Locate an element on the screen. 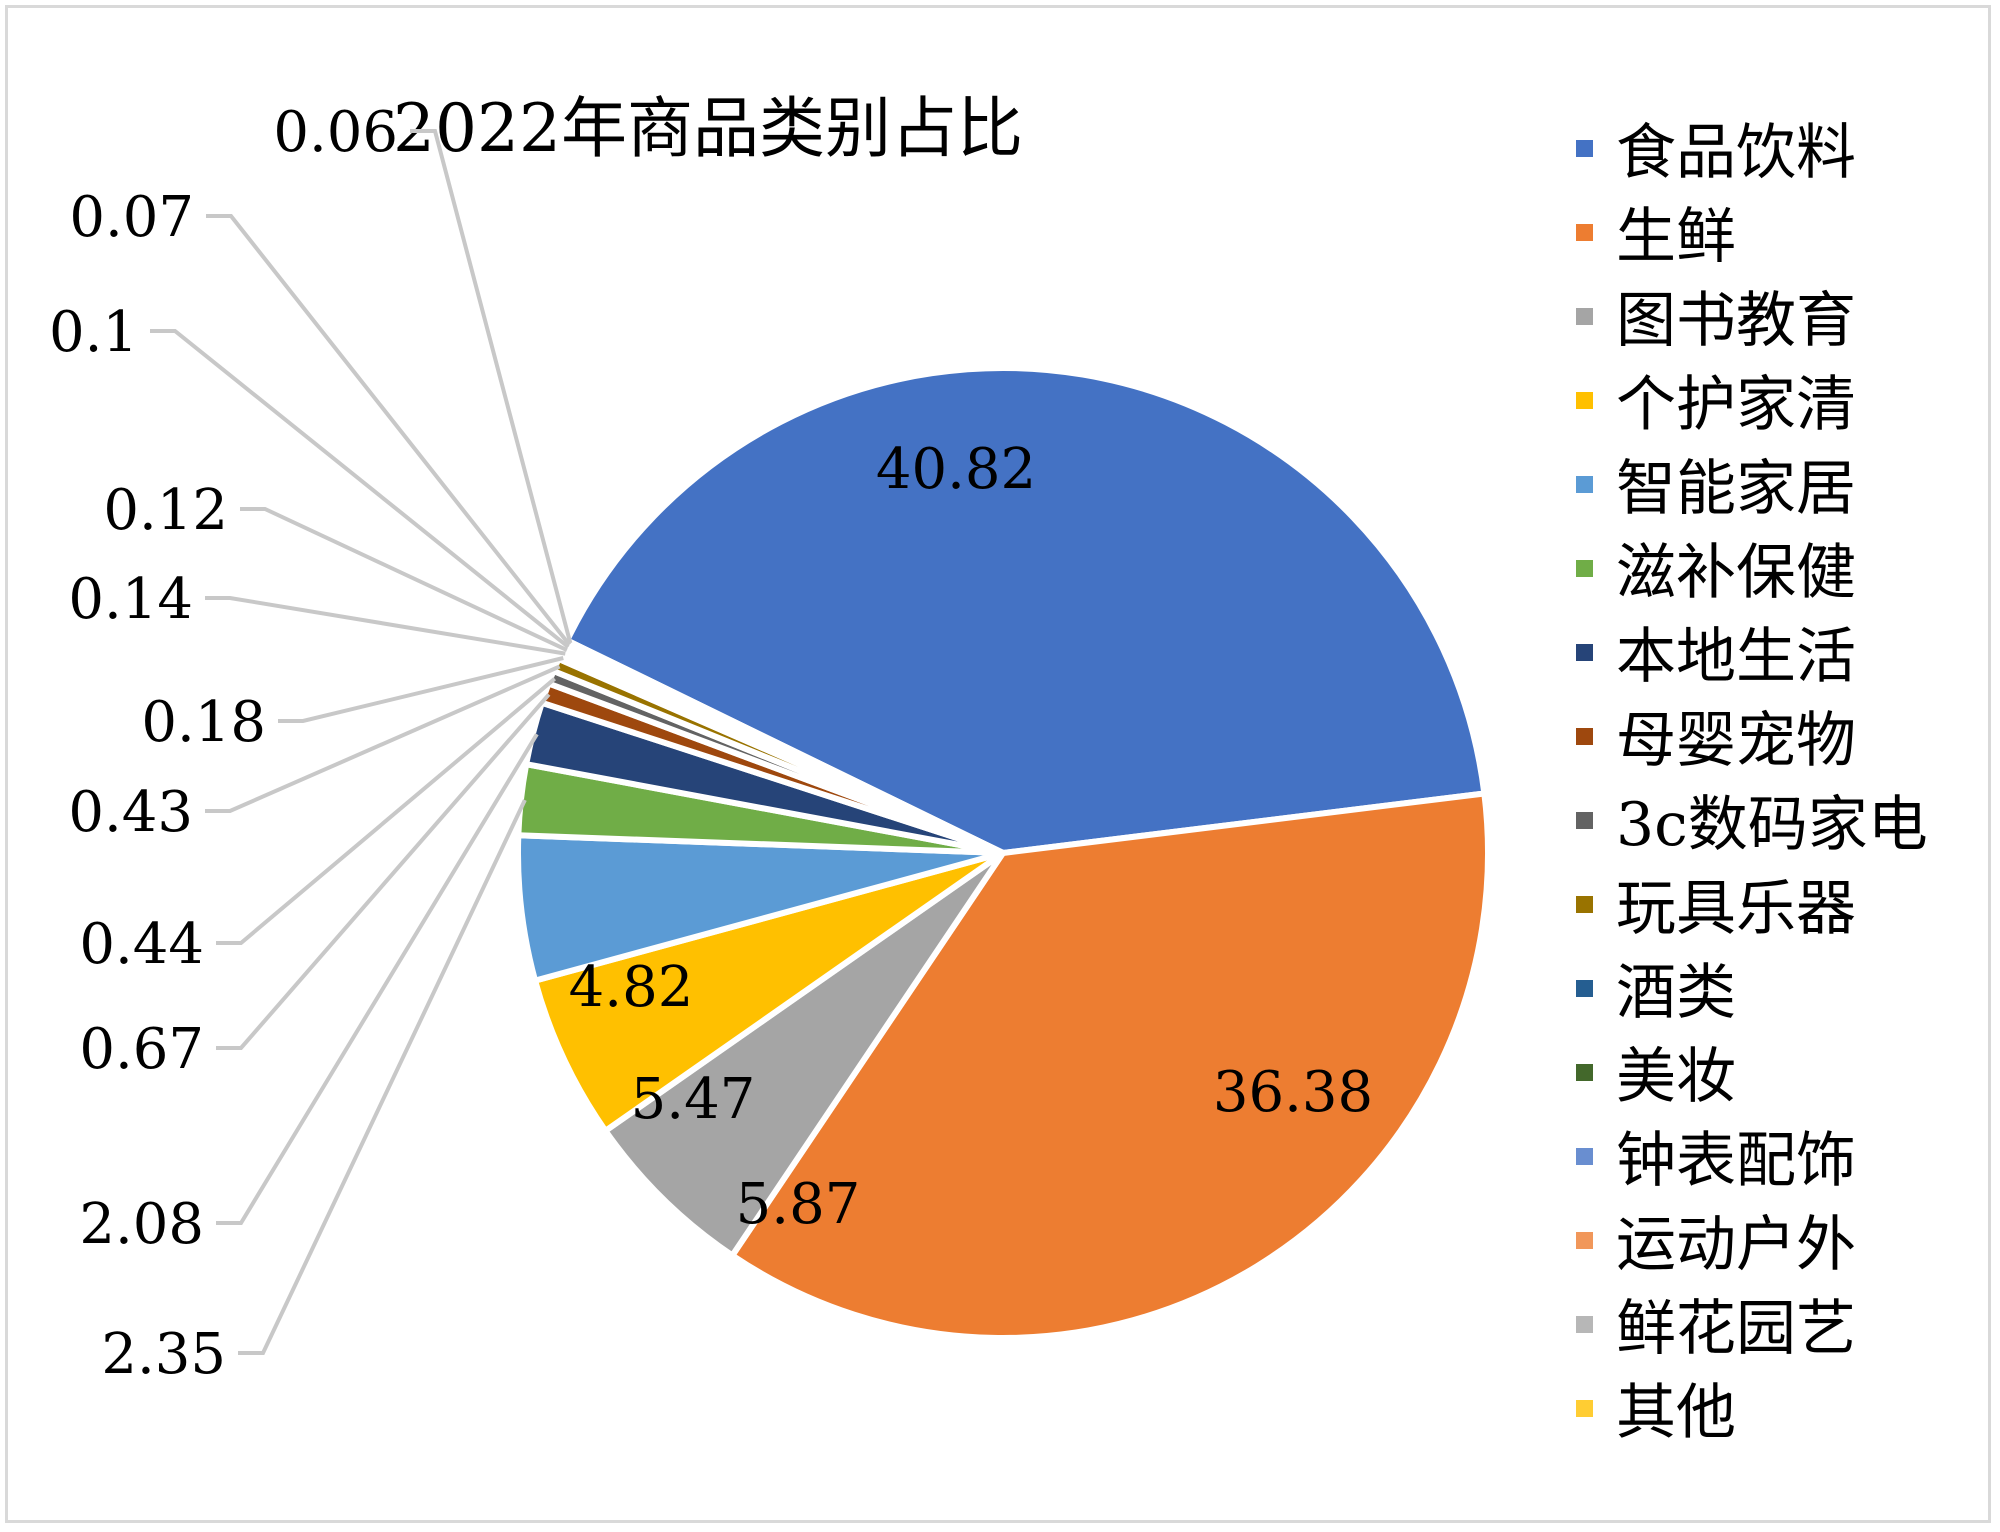  legend-label: 其他 is located at coordinates (1676, 1413).